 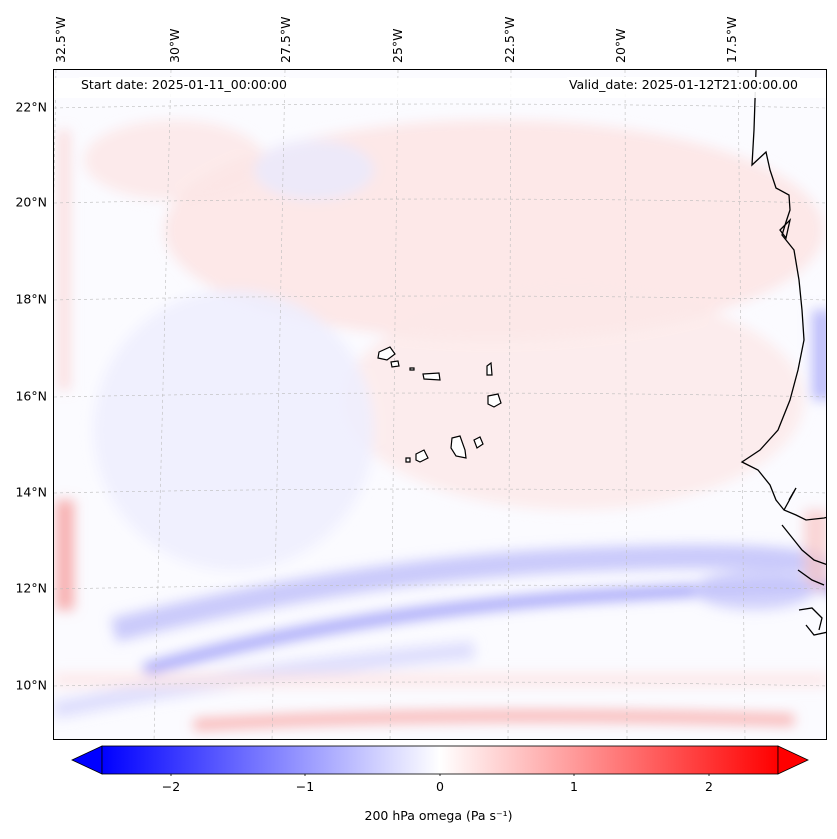 What do you see at coordinates (422, 456) in the screenshot?
I see `island-fogo` at bounding box center [422, 456].